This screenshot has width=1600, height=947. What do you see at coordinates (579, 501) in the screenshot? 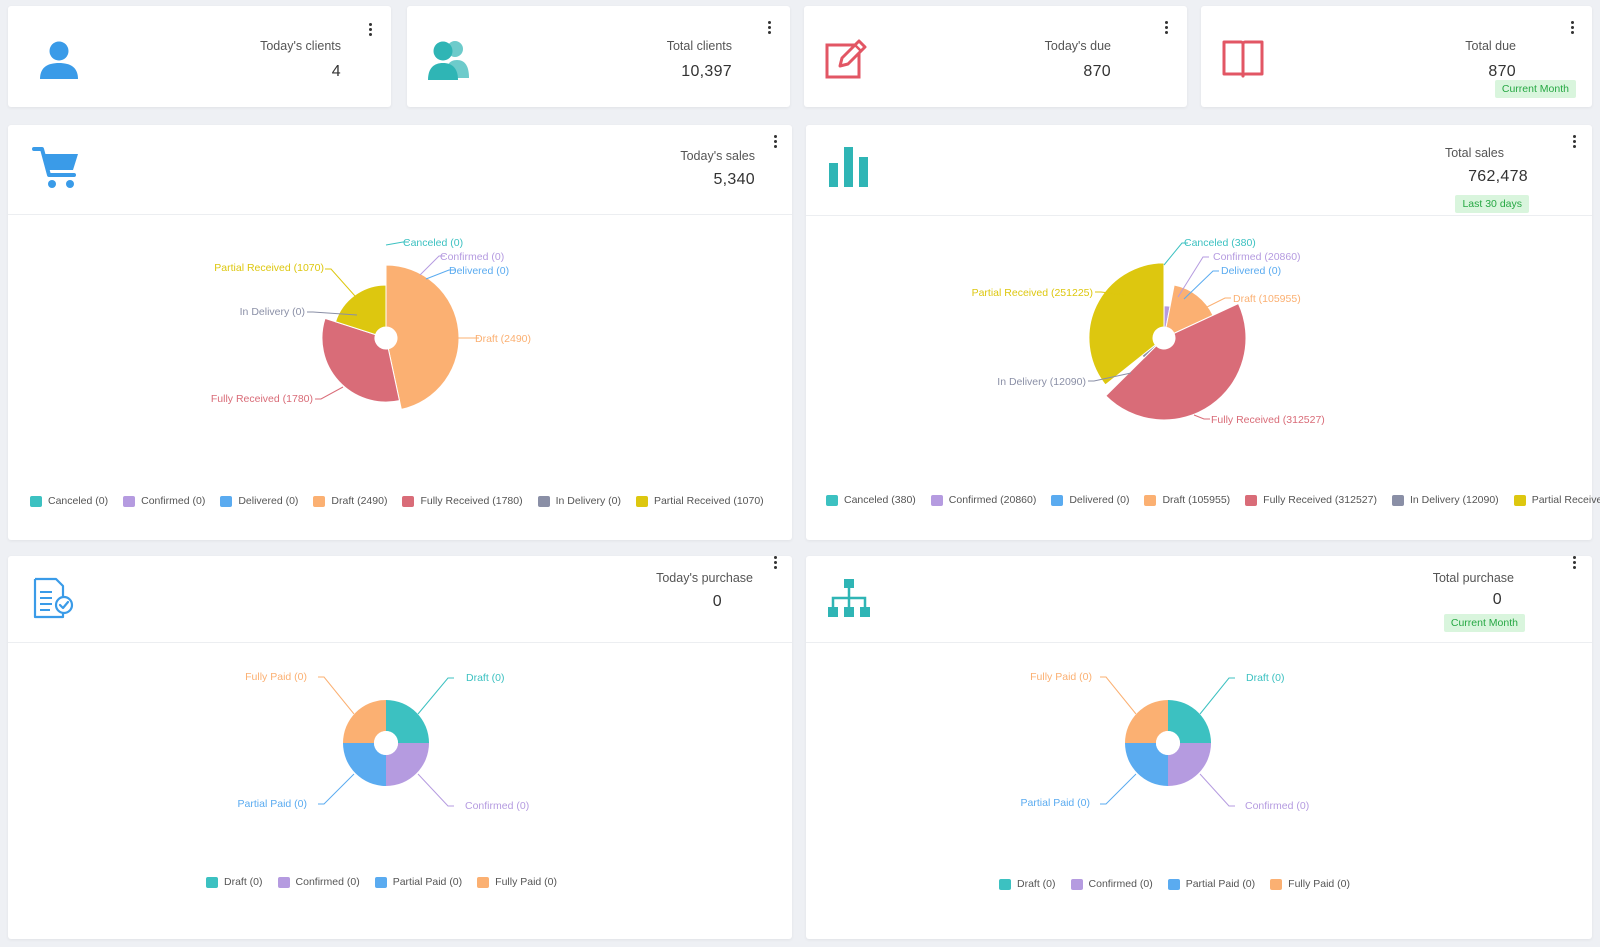
I see `legend-item-in-delivery: In Delivery (0)` at bounding box center [579, 501].